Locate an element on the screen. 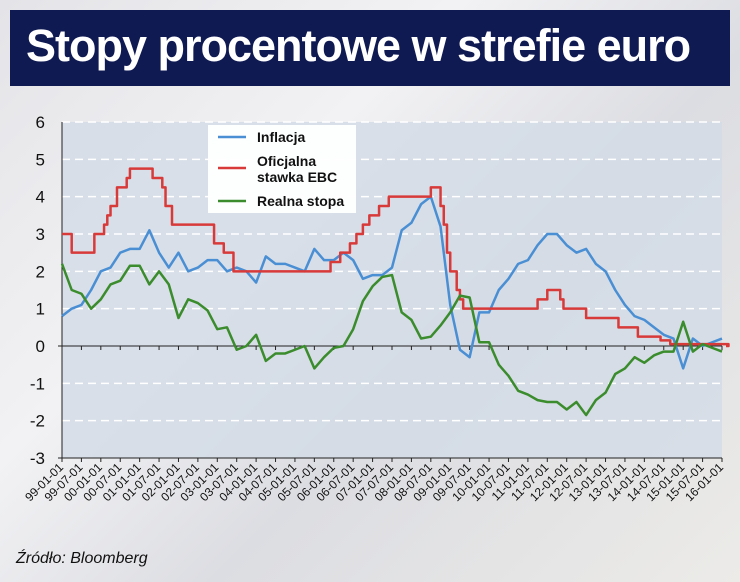 The height and width of the screenshot is (582, 740). y-tick-label: 1 is located at coordinates (40, 309).